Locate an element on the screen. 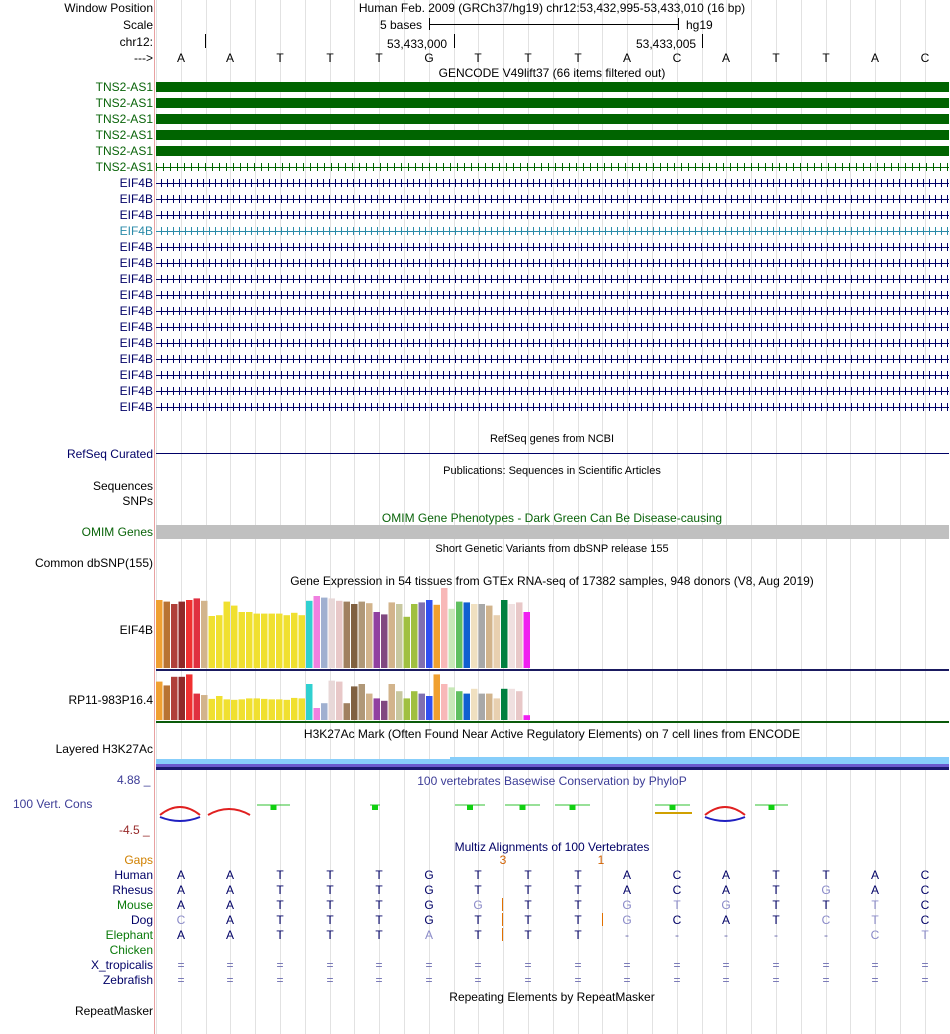  cons-graph is located at coordinates (475, 812).